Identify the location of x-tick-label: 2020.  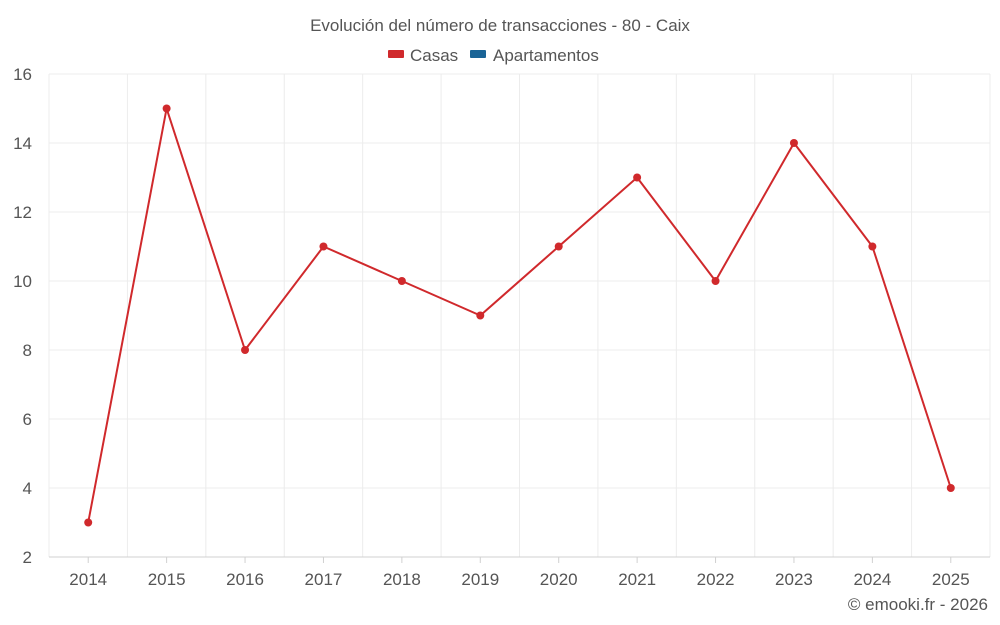
(559, 579).